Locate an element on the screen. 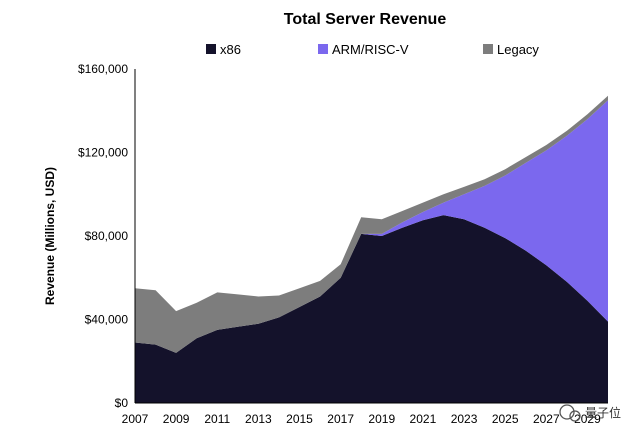  chart-legend: x86 ARM/RISC-V Legacy is located at coordinates (372, 49).